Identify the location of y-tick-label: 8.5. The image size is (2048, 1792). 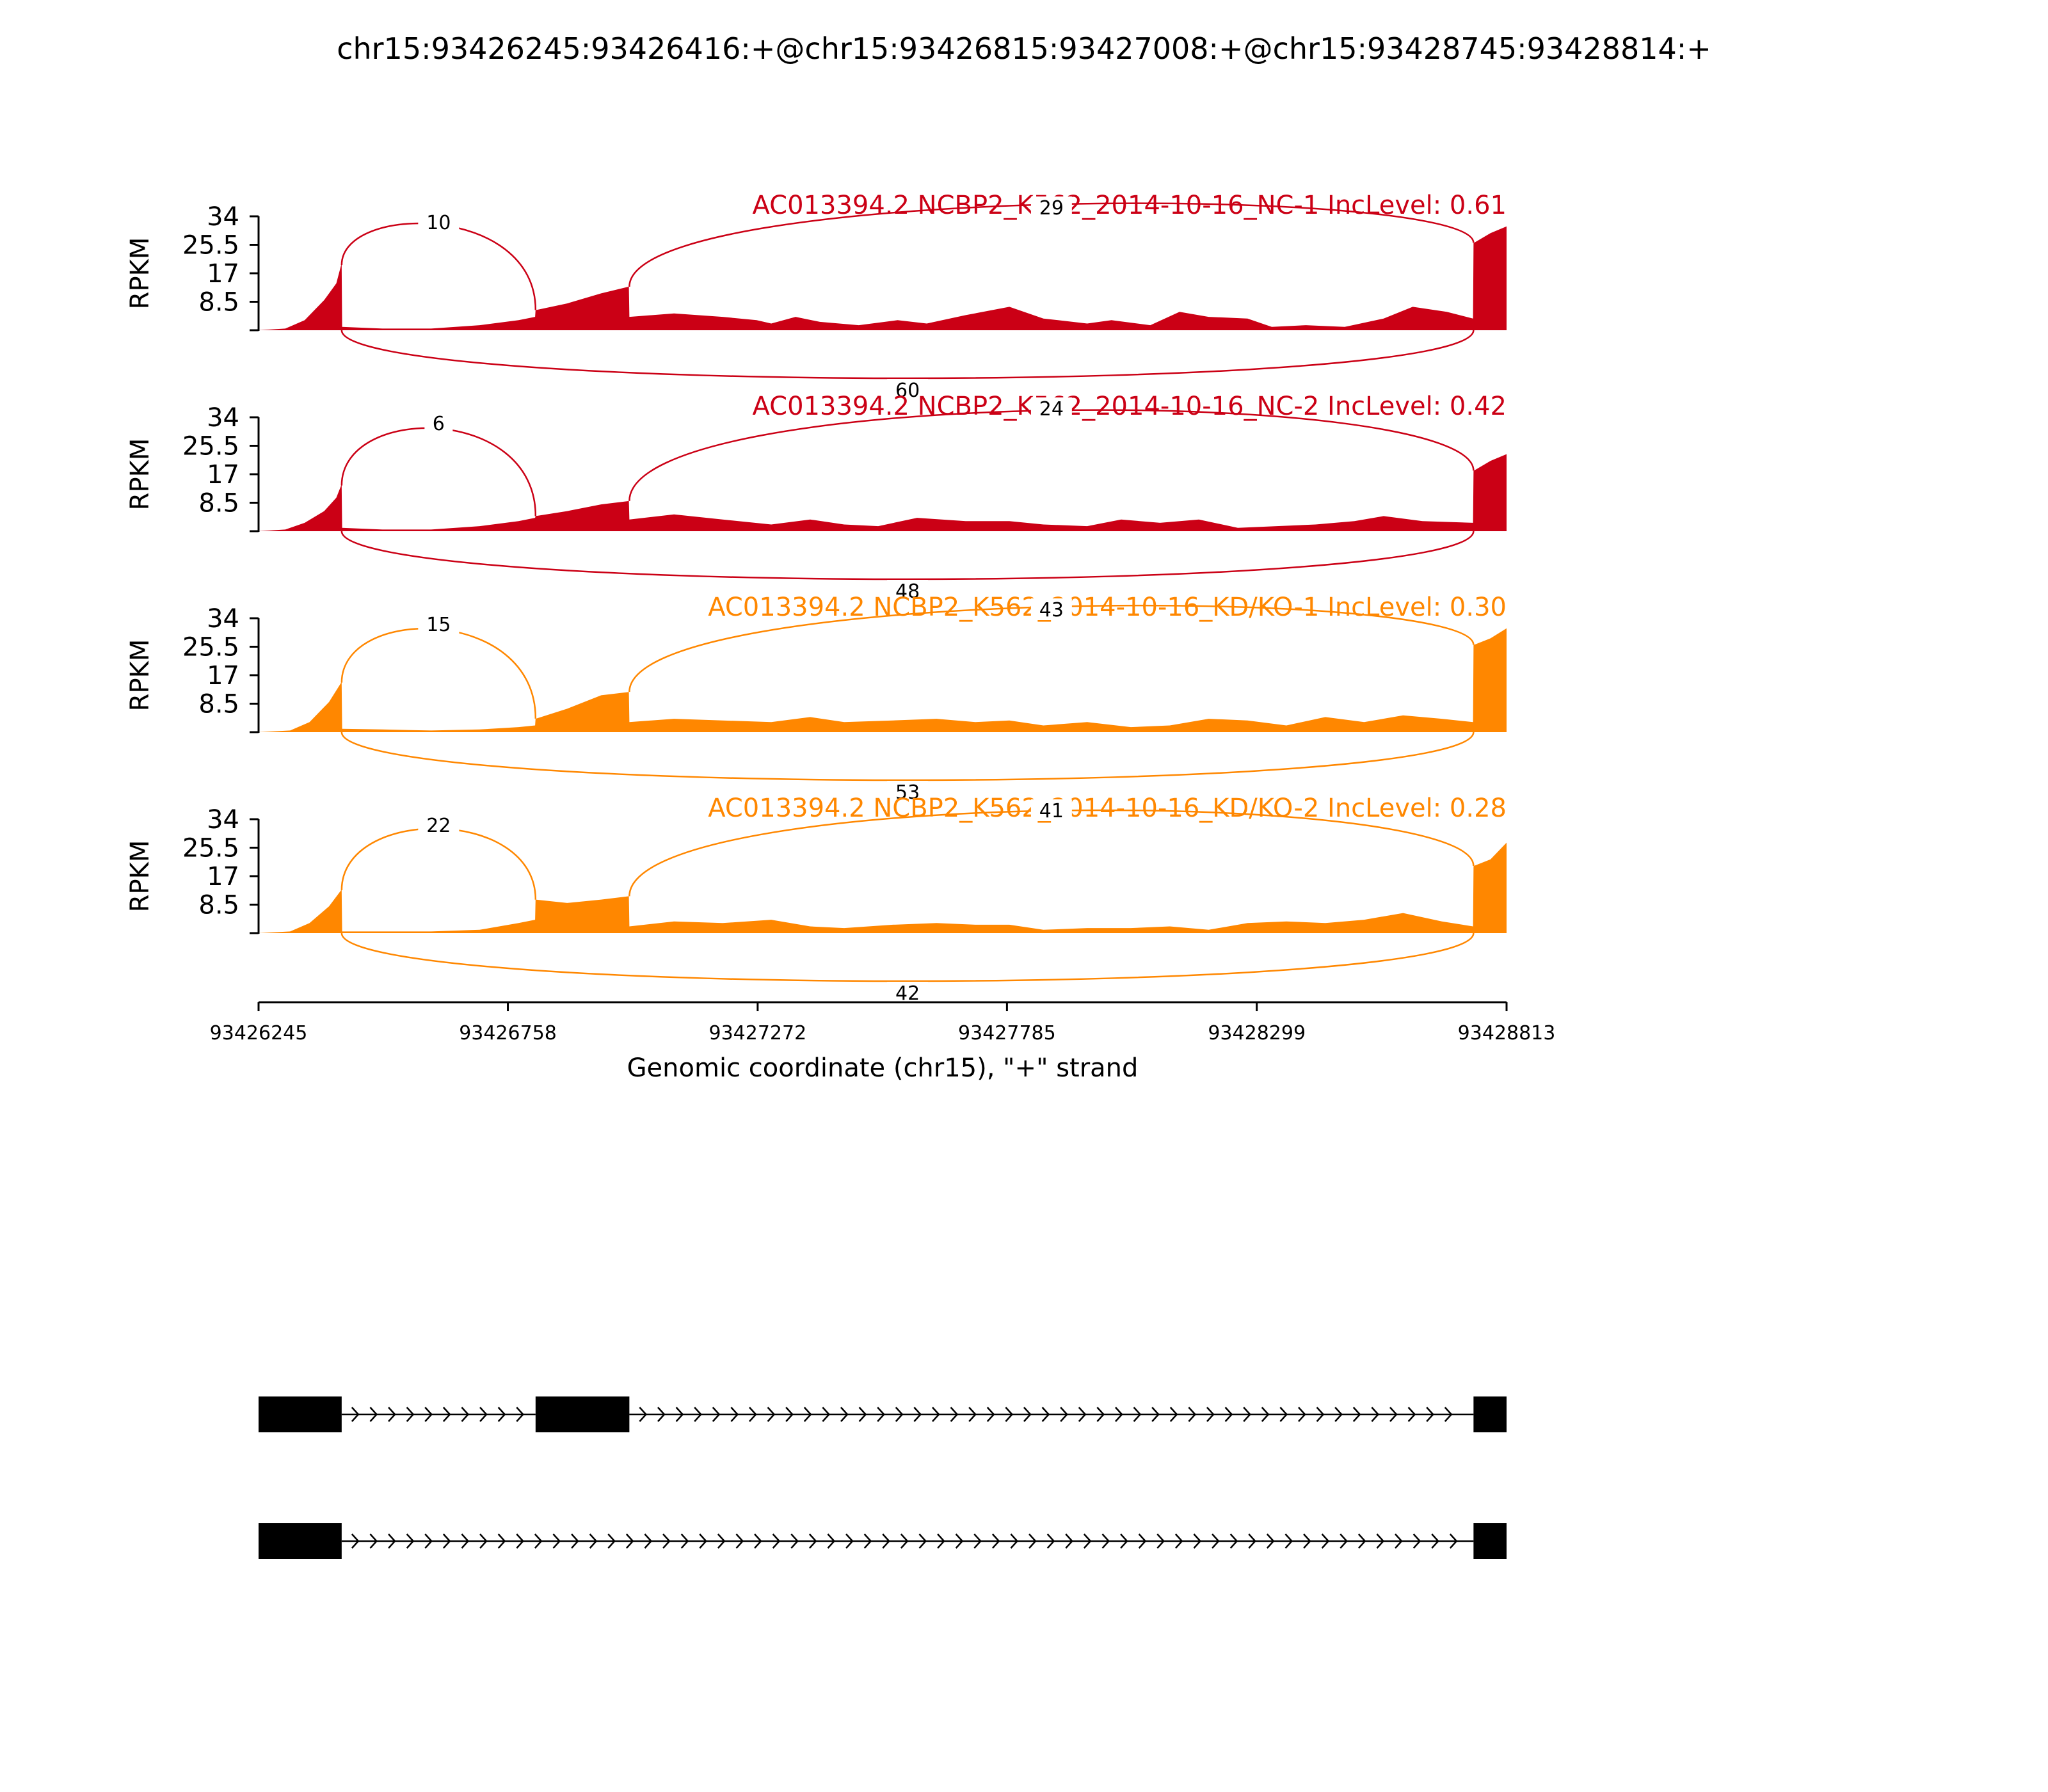
(218, 704).